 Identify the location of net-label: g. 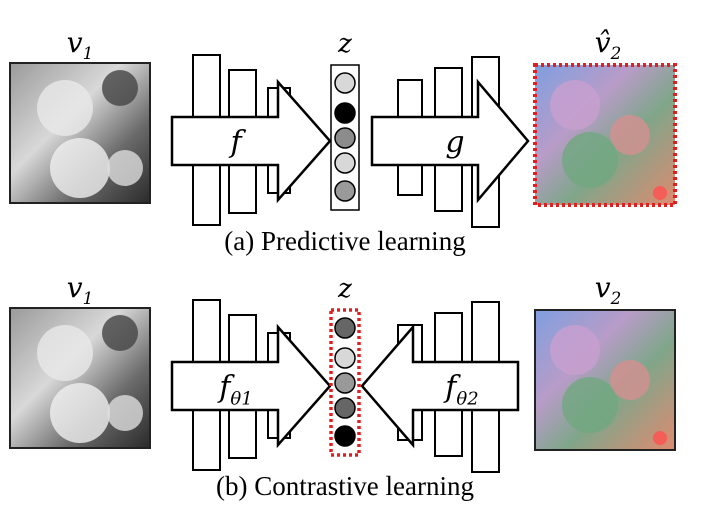
(454, 142).